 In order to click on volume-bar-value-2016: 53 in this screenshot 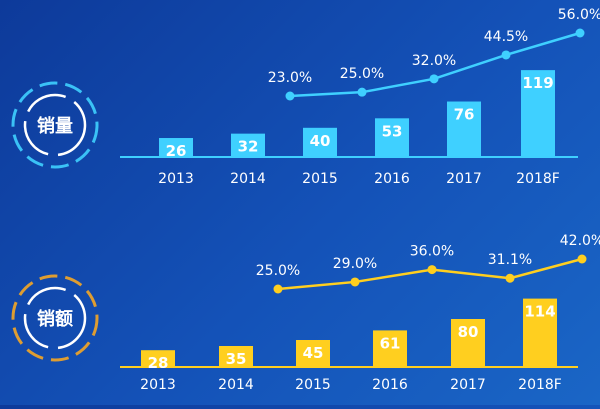, I will do `click(392, 131)`.